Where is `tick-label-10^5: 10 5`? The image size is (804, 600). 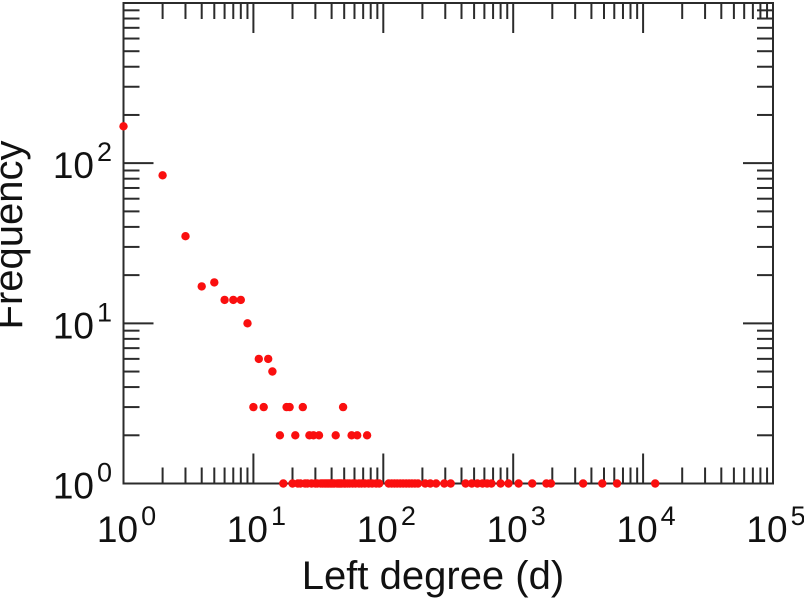
tick-label-10^5: 10 5 is located at coordinates (775, 525).